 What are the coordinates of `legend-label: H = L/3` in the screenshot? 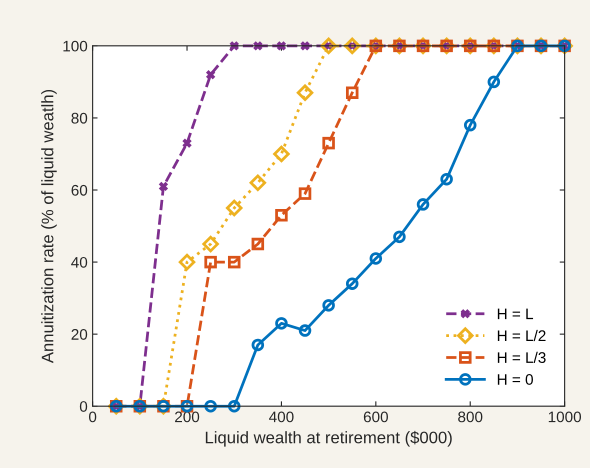 It's located at (522, 357).